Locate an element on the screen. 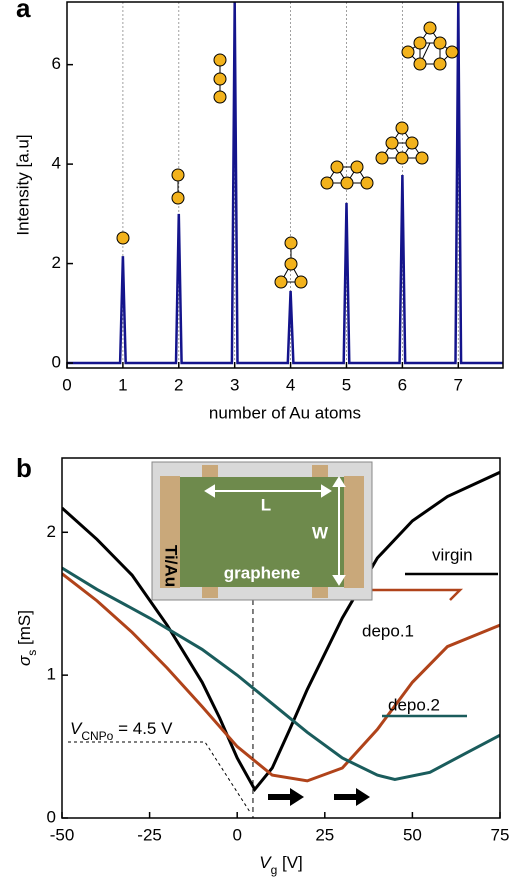 Image resolution: width=515 pixels, height=890 pixels. panel-label: b is located at coordinates (24, 468).